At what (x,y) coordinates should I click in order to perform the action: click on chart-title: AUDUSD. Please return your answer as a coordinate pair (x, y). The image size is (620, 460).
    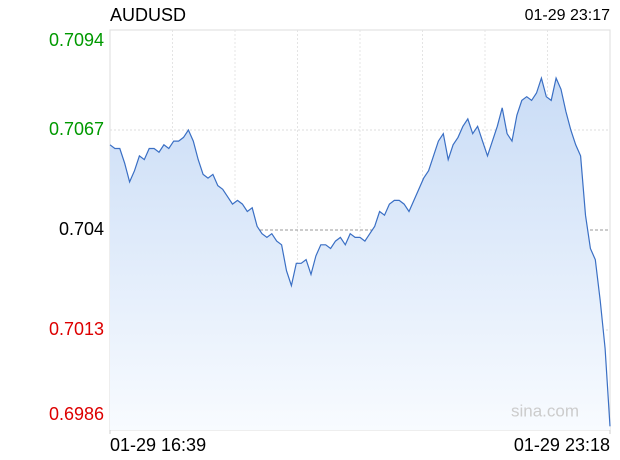
    Looking at the image, I should click on (148, 15).